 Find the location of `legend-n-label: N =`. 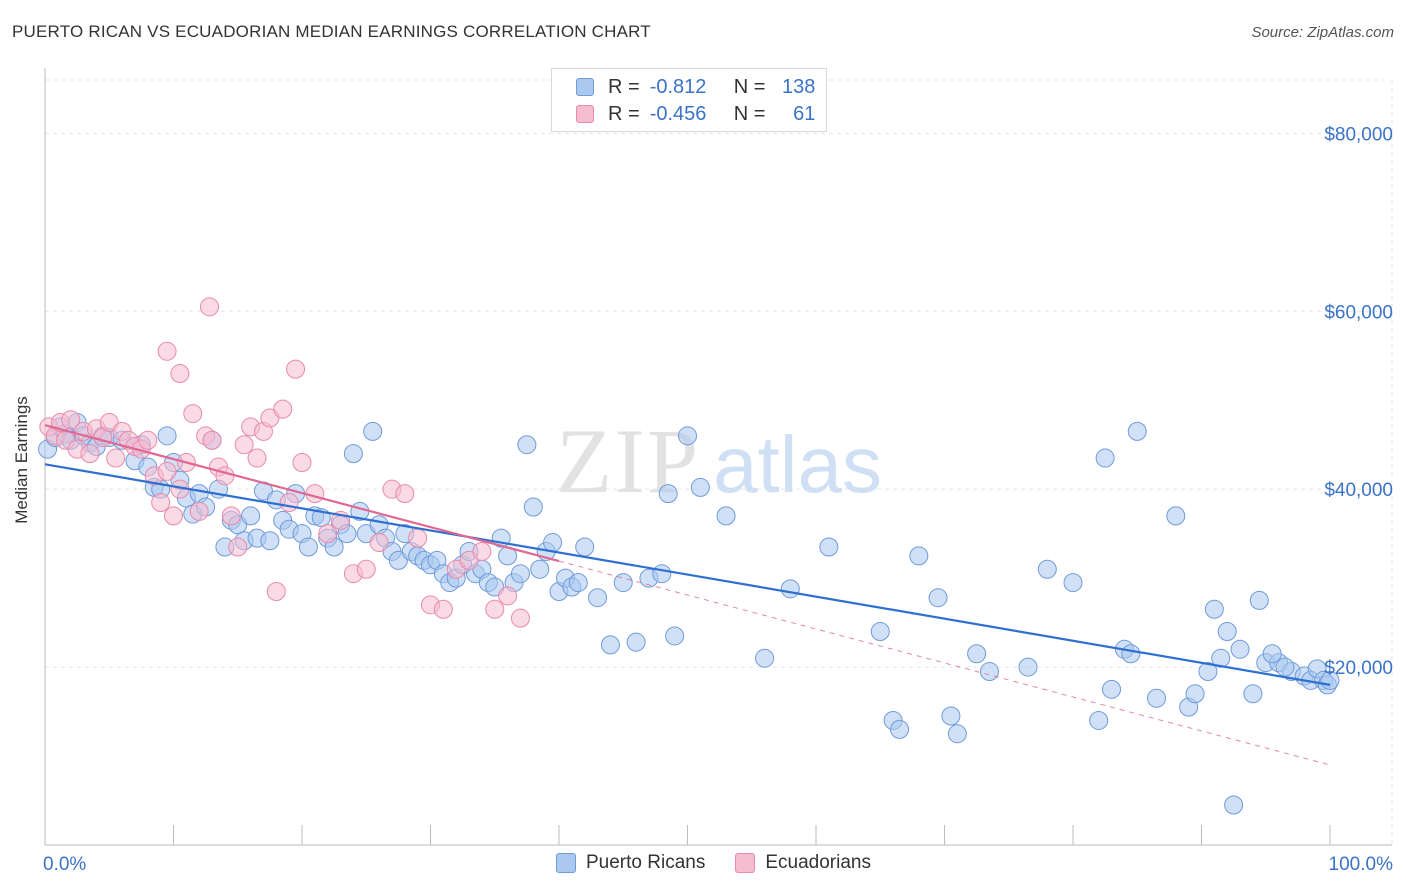

legend-n-label: N = is located at coordinates (749, 113).